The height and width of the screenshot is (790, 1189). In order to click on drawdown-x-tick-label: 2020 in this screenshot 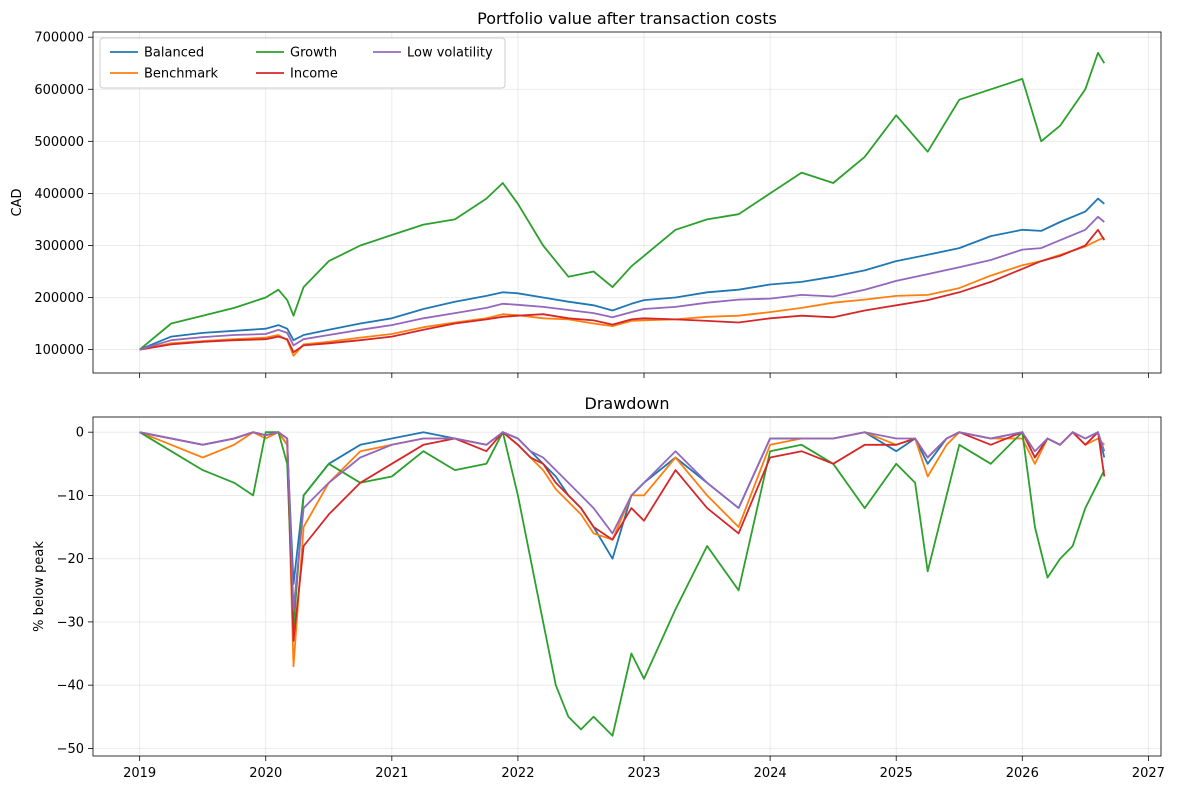, I will do `click(265, 773)`.